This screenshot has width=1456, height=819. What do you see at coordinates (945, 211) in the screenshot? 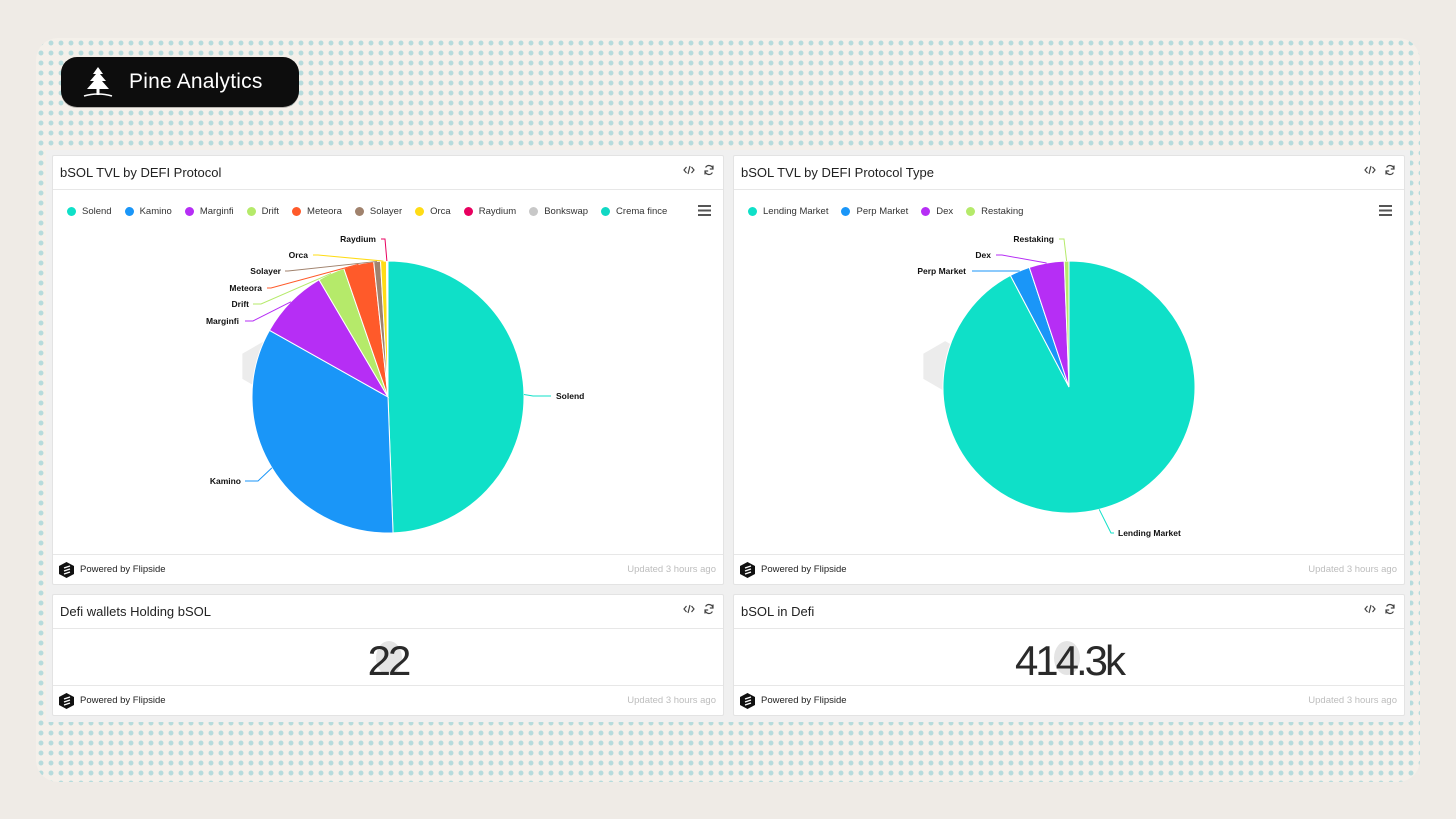
I see `legend-label: Dex` at bounding box center [945, 211].